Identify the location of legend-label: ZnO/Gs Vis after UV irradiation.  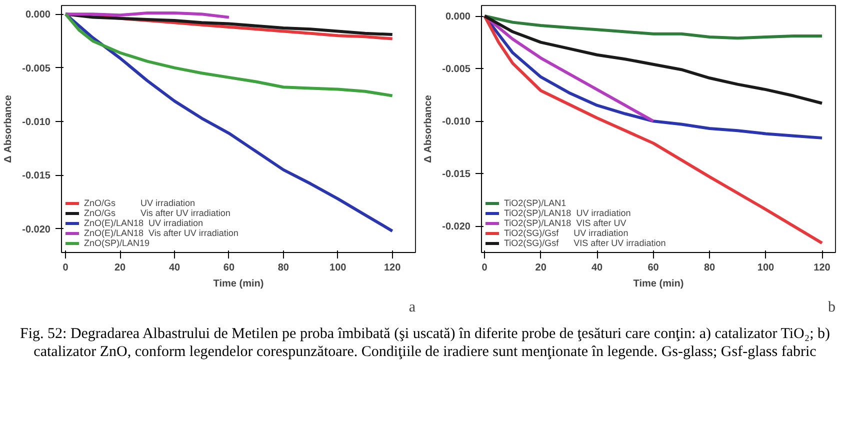
(157, 213).